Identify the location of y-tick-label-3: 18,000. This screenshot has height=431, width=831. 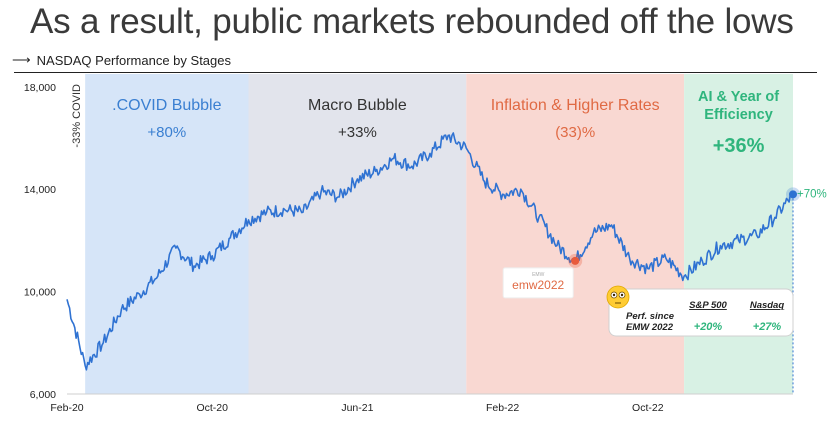
(40, 88).